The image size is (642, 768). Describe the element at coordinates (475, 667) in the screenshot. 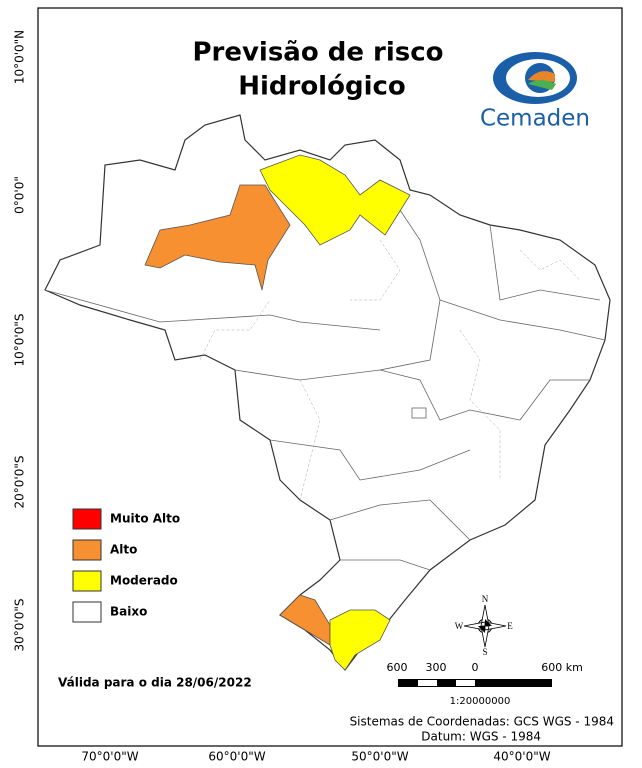

I see `scale-label: 0` at that location.